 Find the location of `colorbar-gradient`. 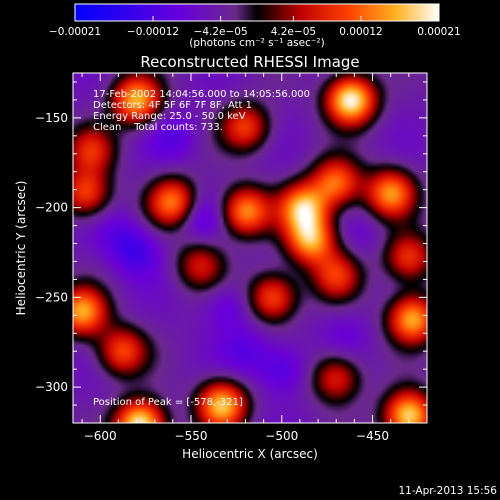

colorbar-gradient is located at coordinates (257, 12).